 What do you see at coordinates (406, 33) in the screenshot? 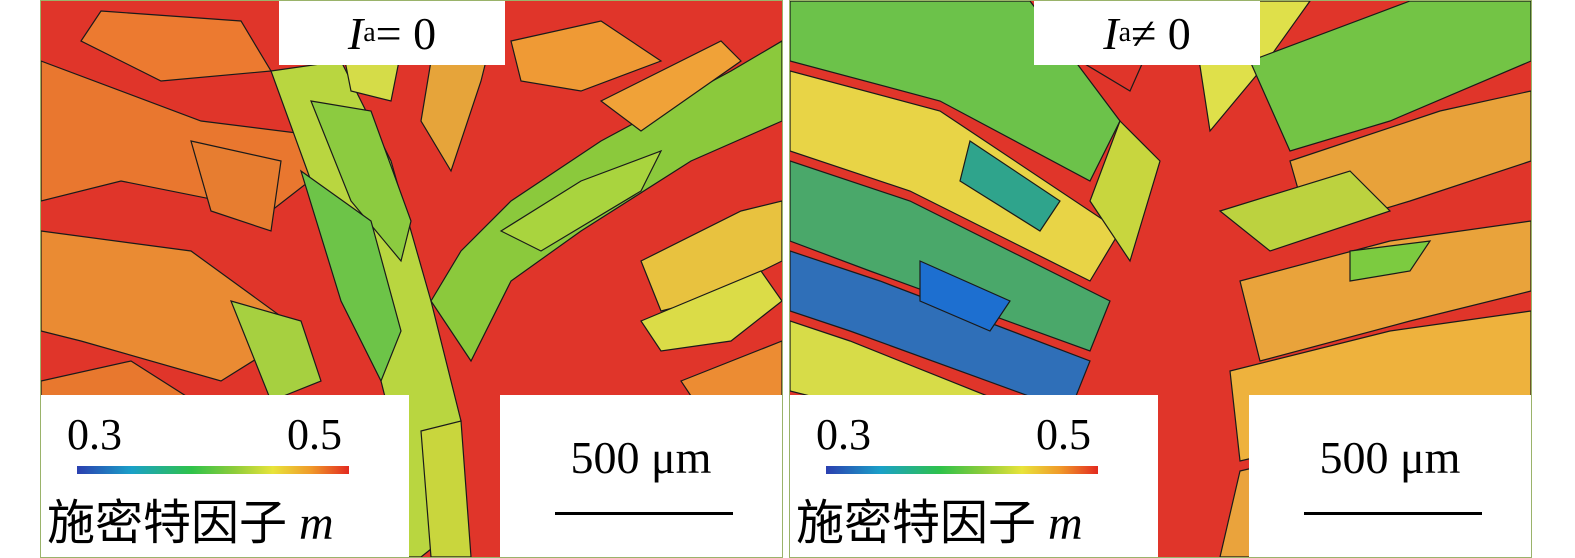
I see `title-relation: = 0` at bounding box center [406, 33].